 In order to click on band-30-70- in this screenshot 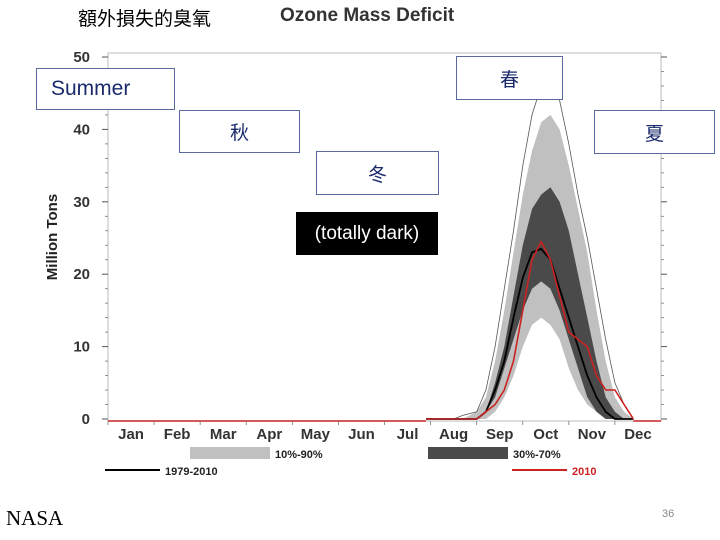, I will do `click(530, 303)`.